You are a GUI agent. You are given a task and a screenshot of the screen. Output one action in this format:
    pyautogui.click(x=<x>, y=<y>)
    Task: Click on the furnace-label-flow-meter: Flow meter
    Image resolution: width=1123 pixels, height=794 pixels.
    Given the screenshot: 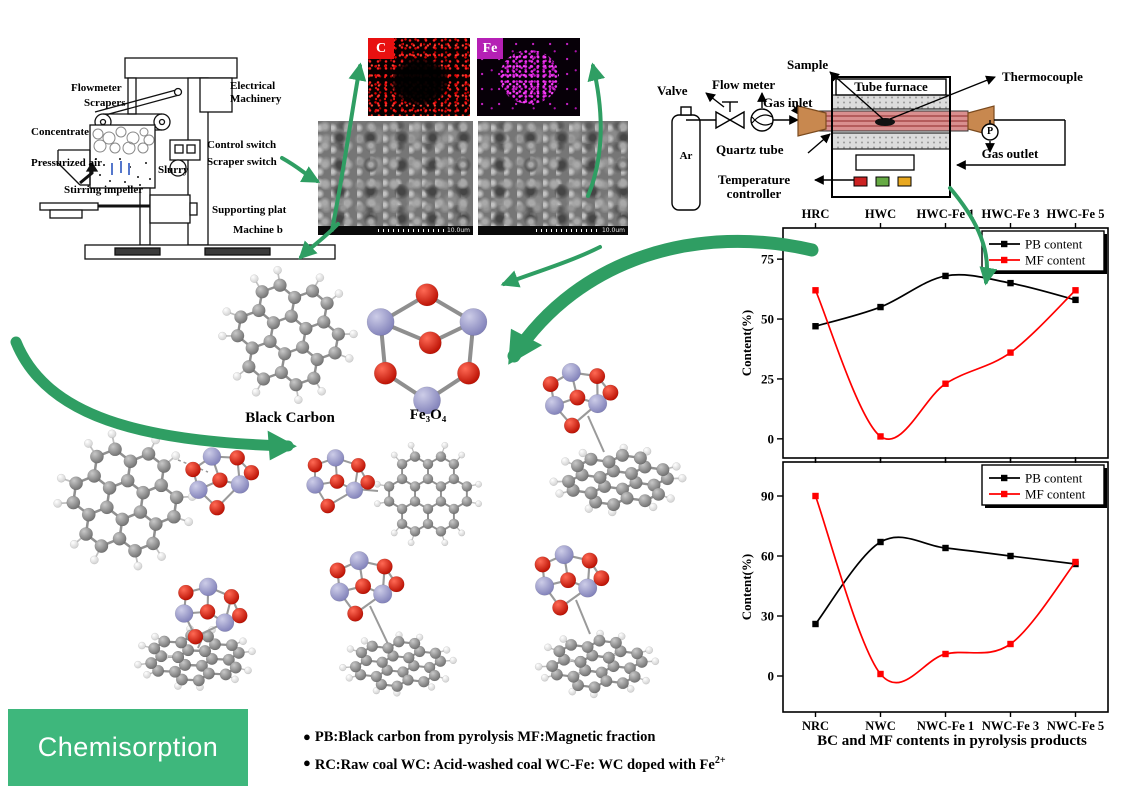 What is the action you would take?
    pyautogui.click(x=744, y=84)
    